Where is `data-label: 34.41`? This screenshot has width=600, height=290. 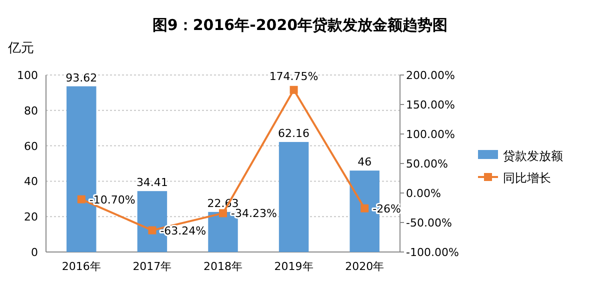 data-label: 34.41 is located at coordinates (152, 183).